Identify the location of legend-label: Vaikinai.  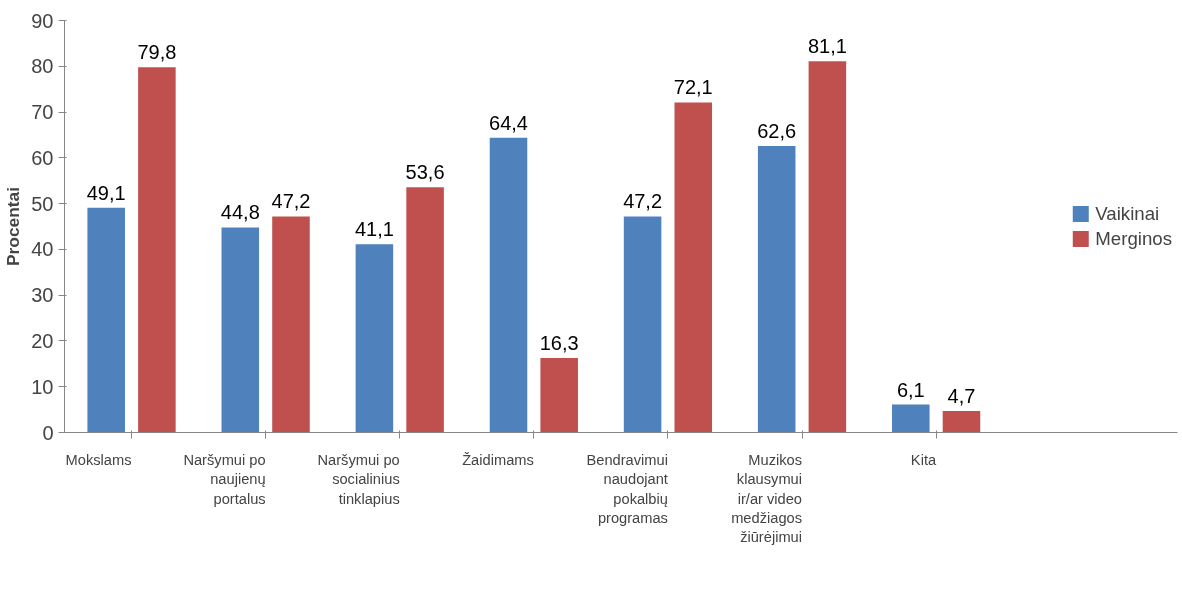
(1127, 213).